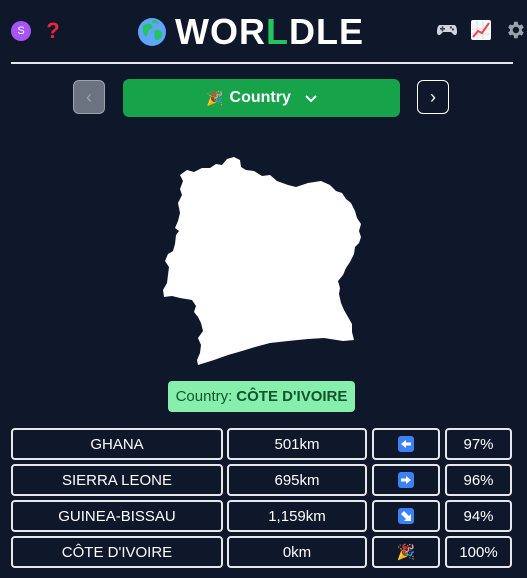  Describe the element at coordinates (204, 396) in the screenshot. I see `answer-prefix: Country:` at that location.